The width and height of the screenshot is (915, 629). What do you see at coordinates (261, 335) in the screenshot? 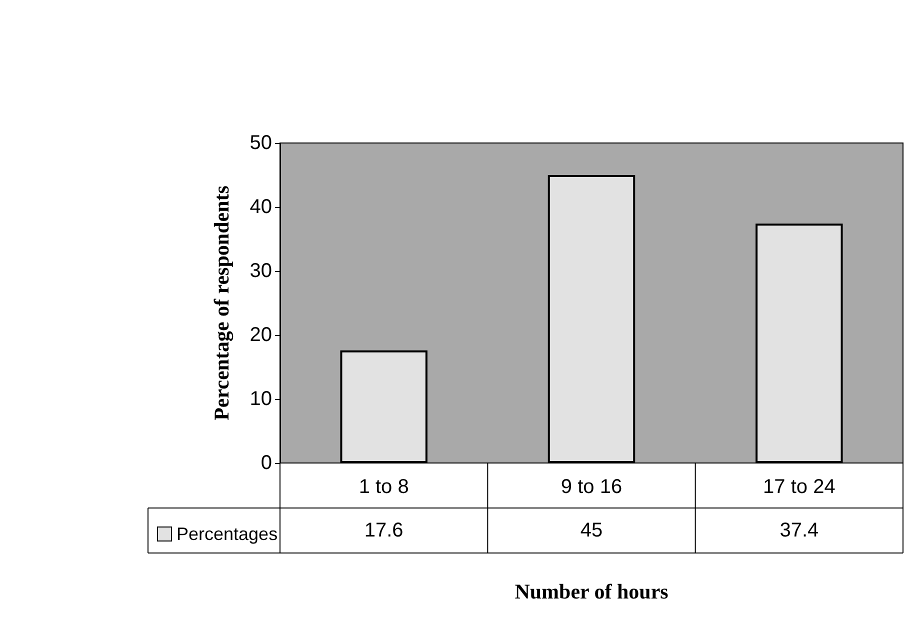
I see `y-tick-label: 20` at bounding box center [261, 335].